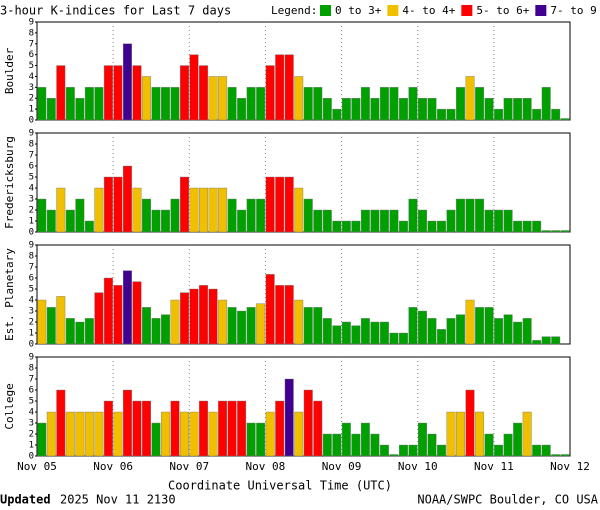 The image size is (600, 510). I want to click on x-tick-label: Nov 10, so click(418, 466).